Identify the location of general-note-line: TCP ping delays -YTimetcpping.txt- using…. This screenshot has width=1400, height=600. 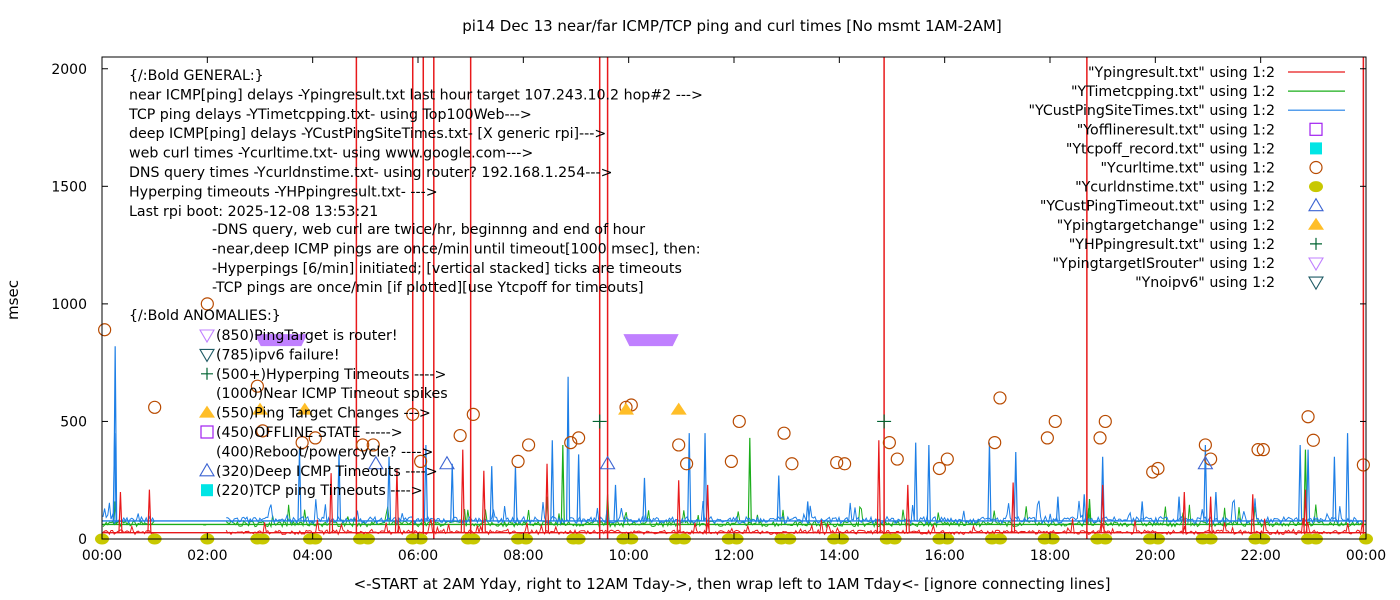
(330, 115).